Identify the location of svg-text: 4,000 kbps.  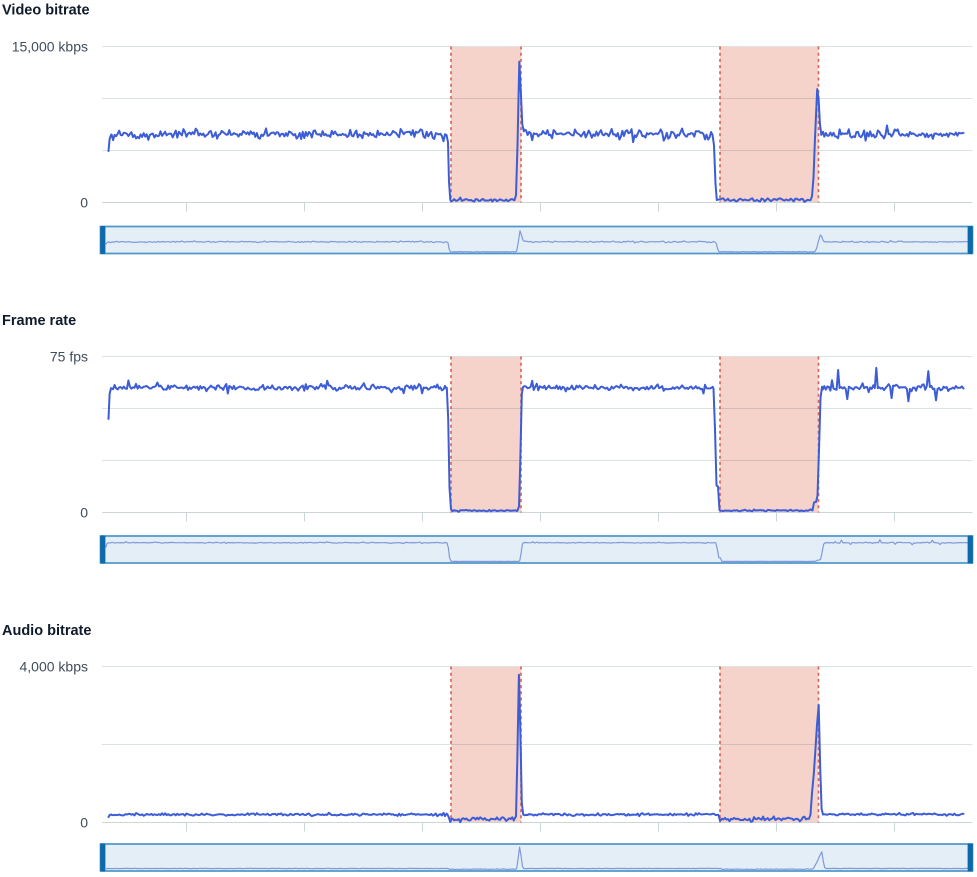
(54, 667).